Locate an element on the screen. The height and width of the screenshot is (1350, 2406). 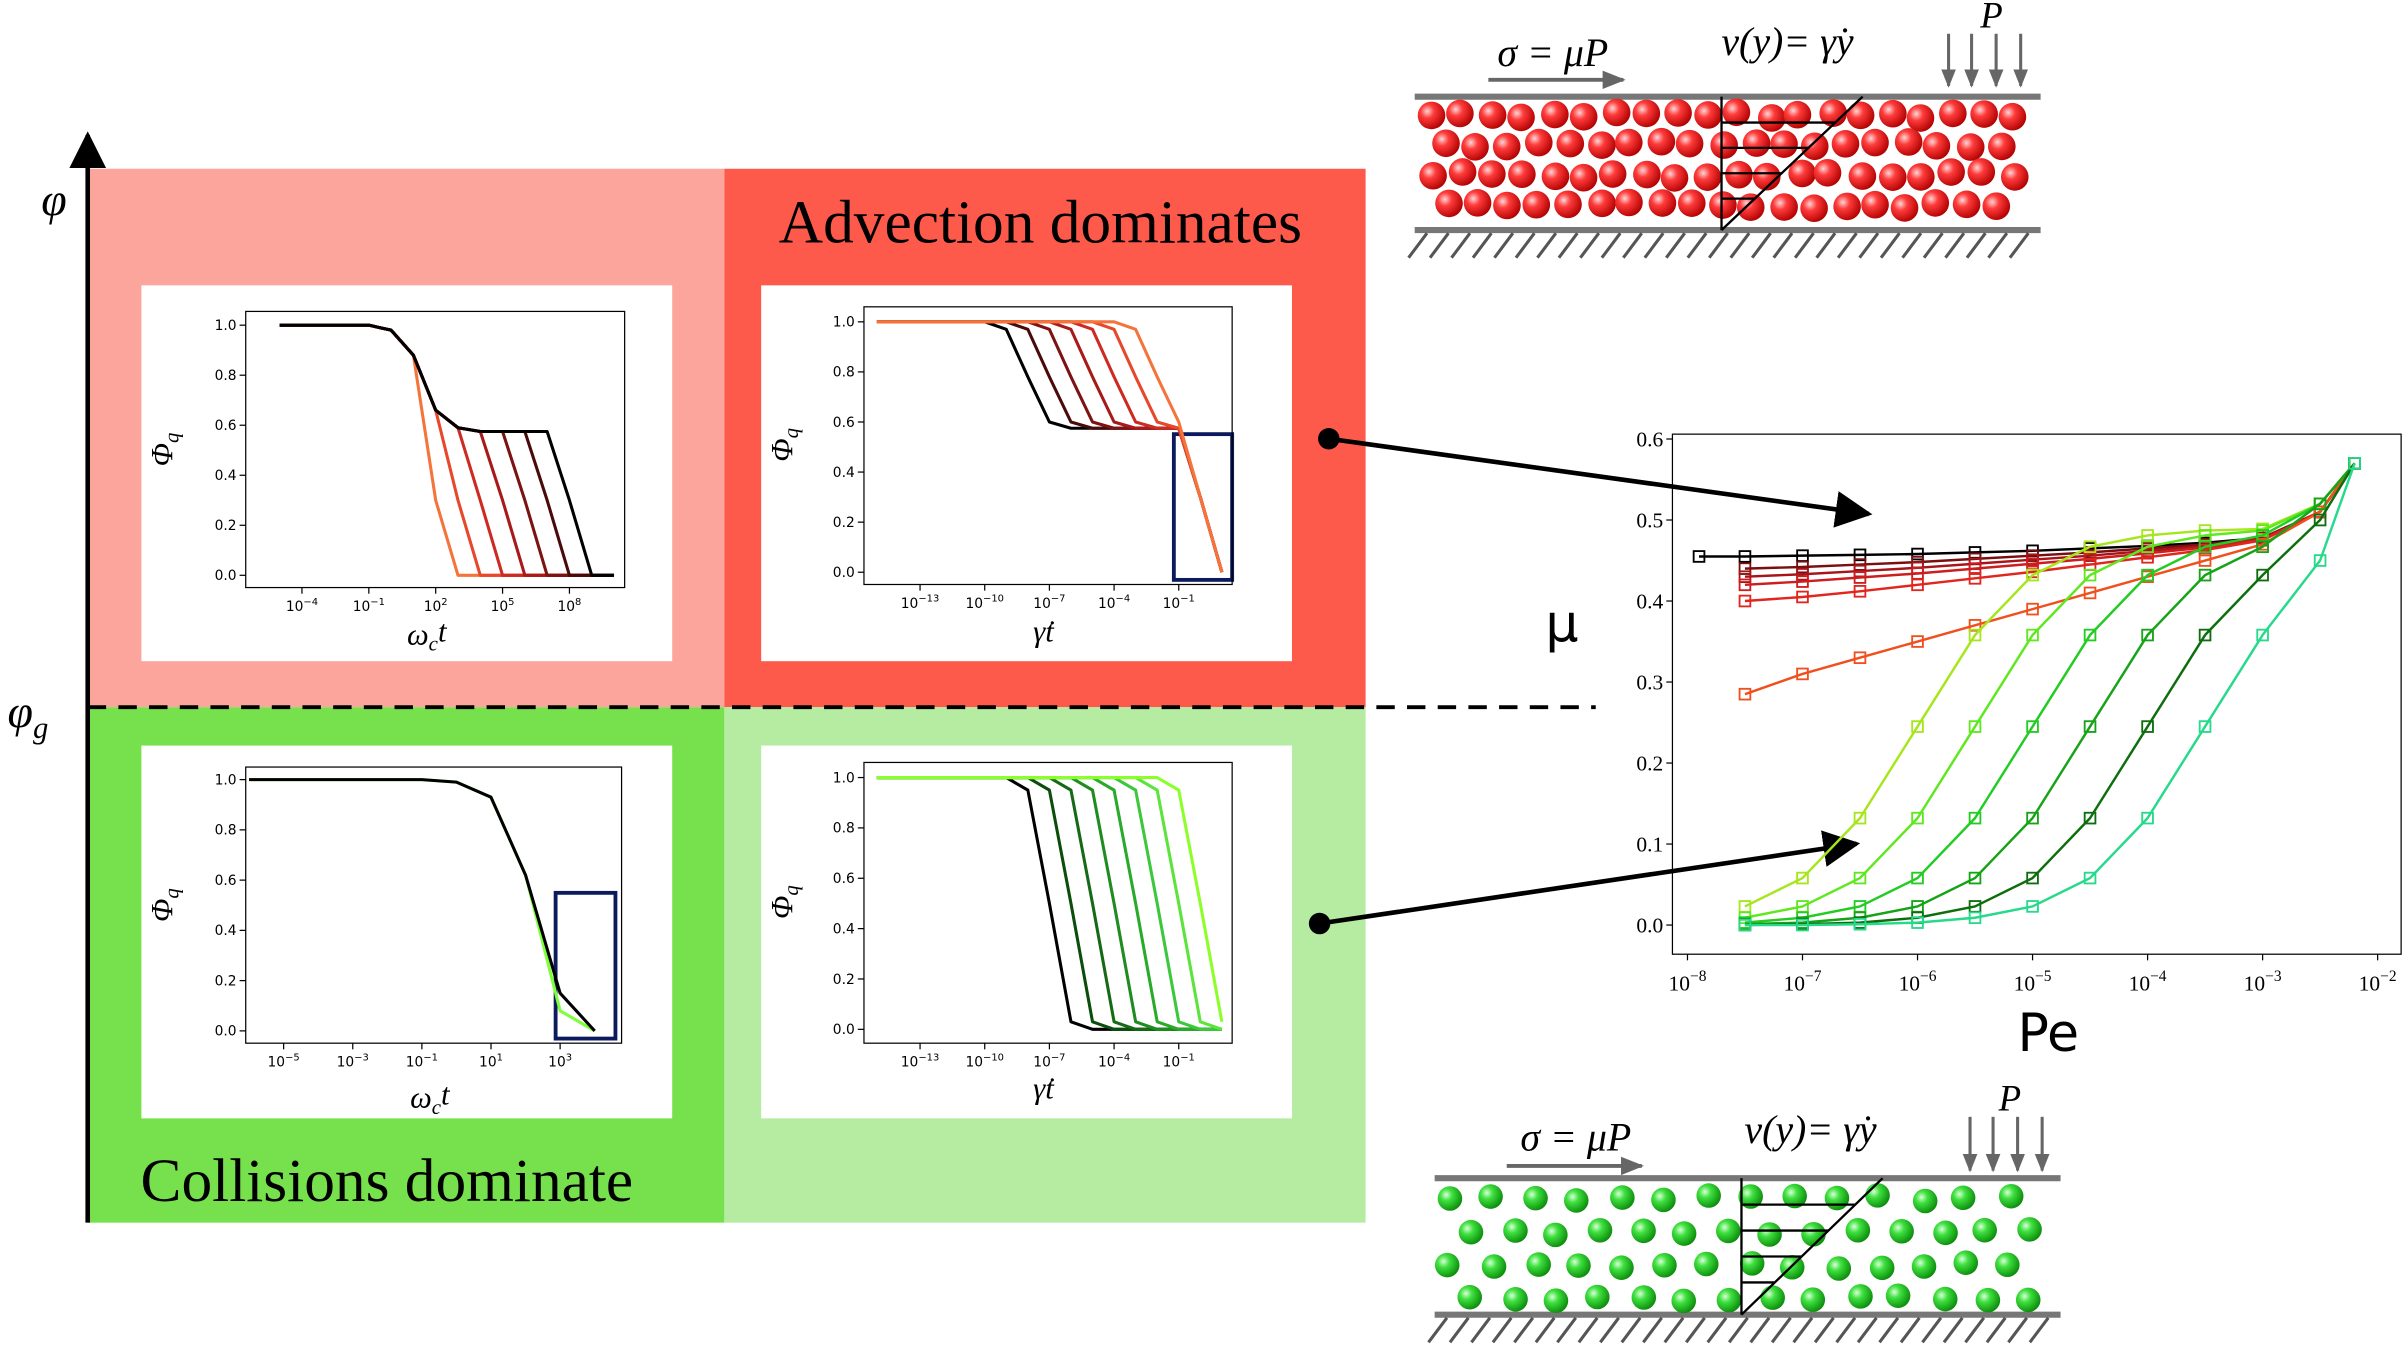
highlight-box is located at coordinates (585, 965).